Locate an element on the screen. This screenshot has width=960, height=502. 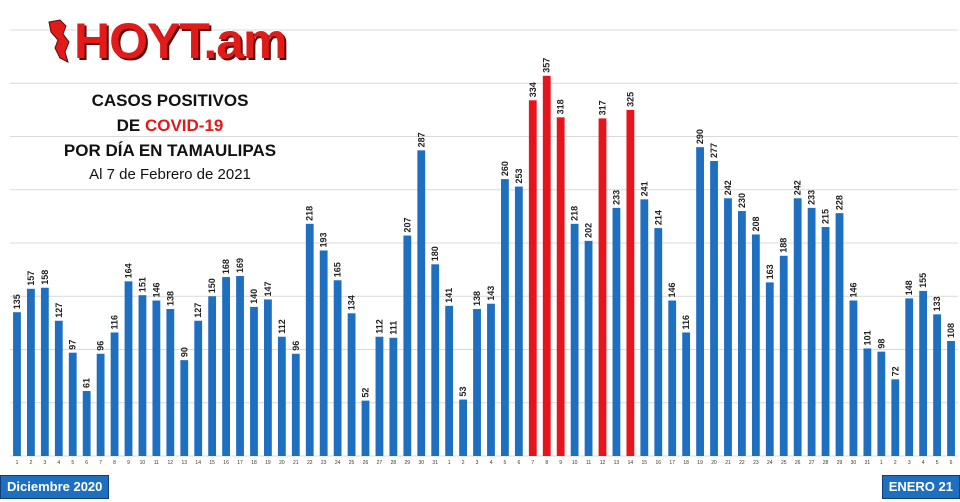
x-tick-label: 4 is located at coordinates (923, 463).